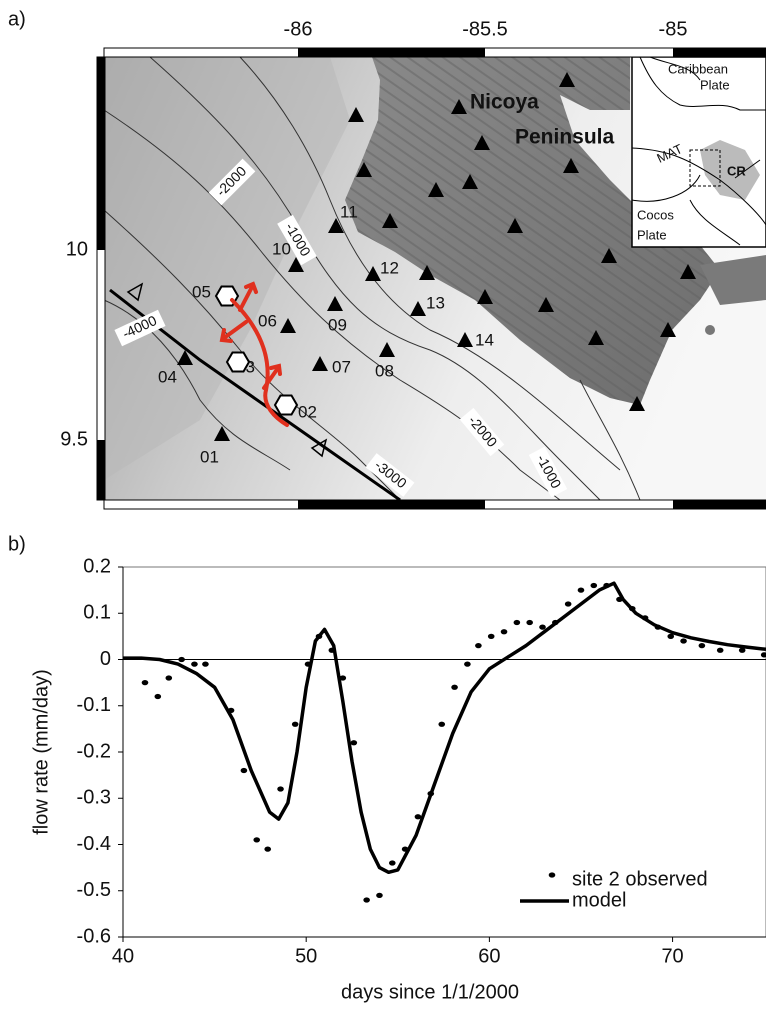 The width and height of the screenshot is (766, 1013). I want to click on station-label: 07, so click(341, 366).